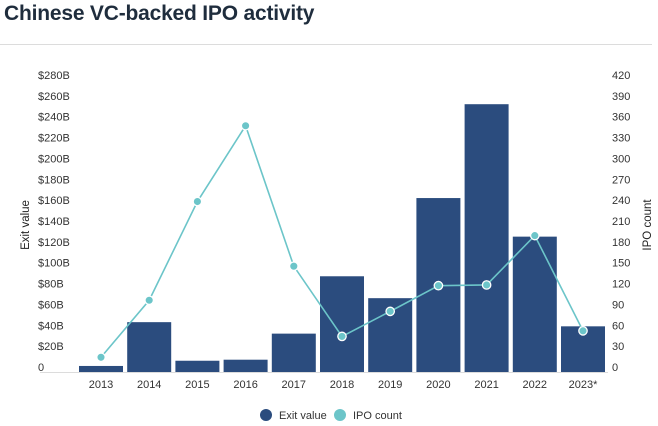 The image size is (658, 426). I want to click on y2-tick-label: 150, so click(621, 264).